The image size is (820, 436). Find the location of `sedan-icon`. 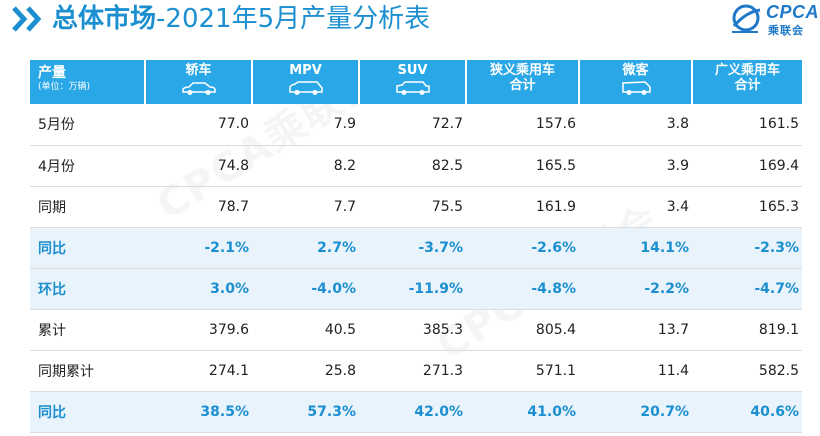

sedan-icon is located at coordinates (198, 88).